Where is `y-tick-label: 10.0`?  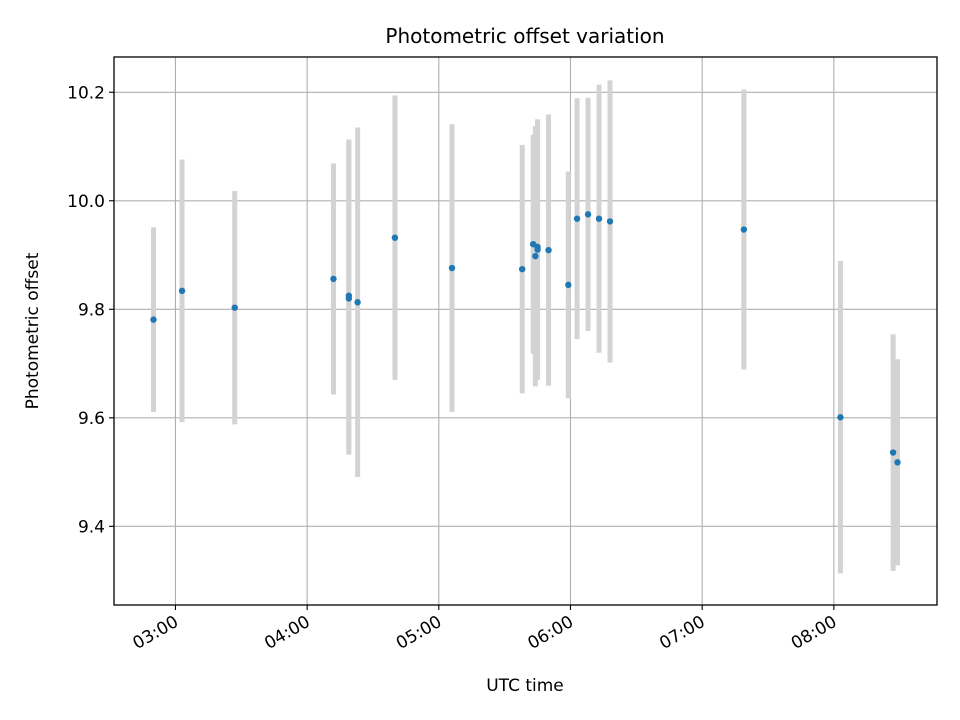
y-tick-label: 10.0 is located at coordinates (86, 202).